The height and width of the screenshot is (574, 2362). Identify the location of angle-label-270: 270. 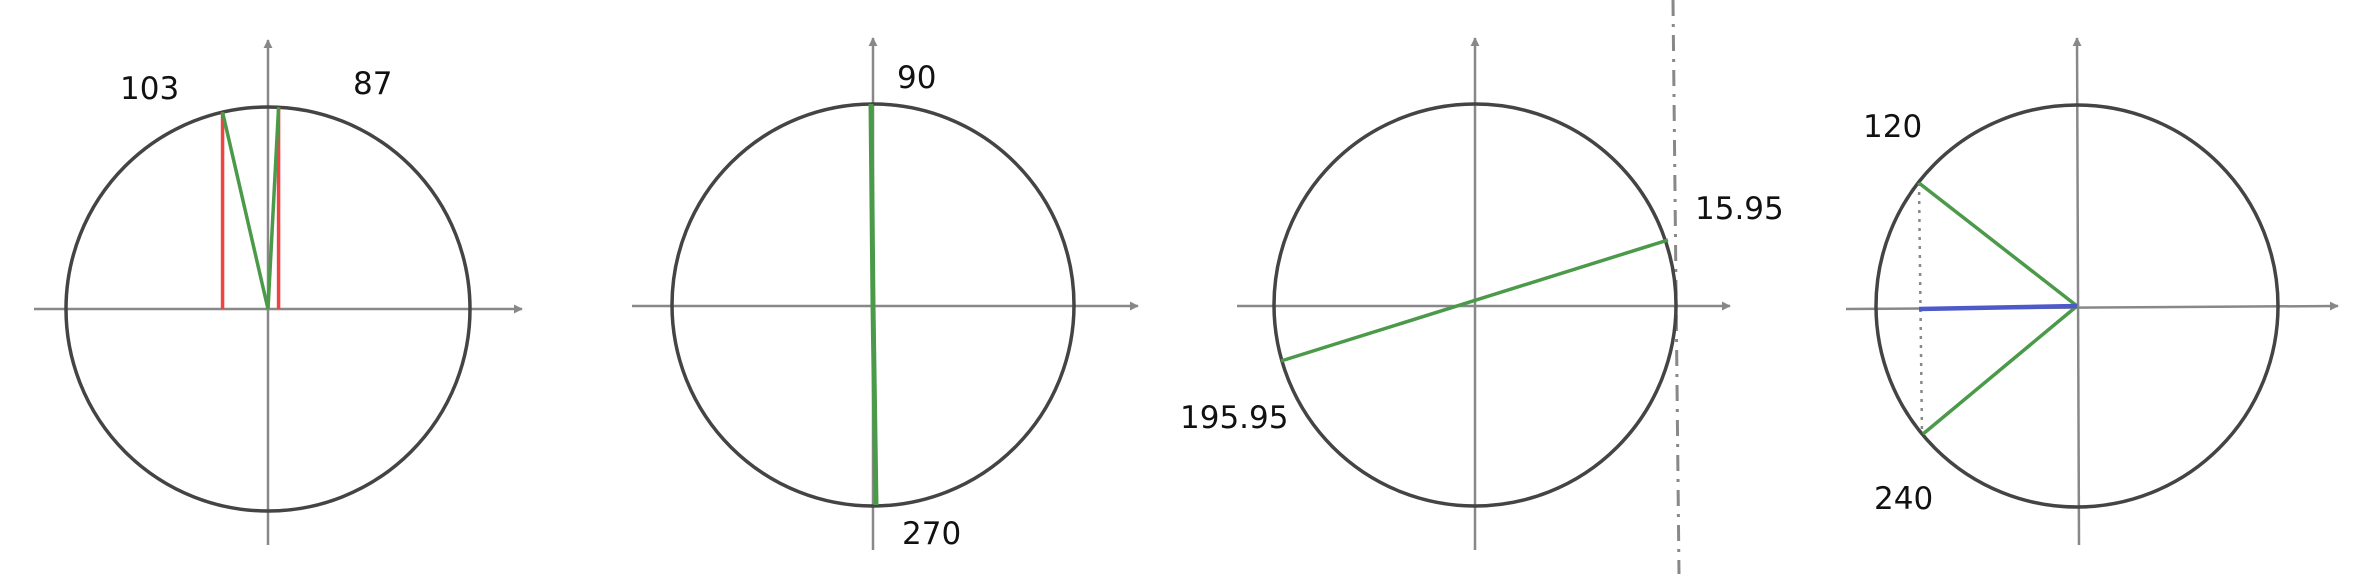
(931, 534).